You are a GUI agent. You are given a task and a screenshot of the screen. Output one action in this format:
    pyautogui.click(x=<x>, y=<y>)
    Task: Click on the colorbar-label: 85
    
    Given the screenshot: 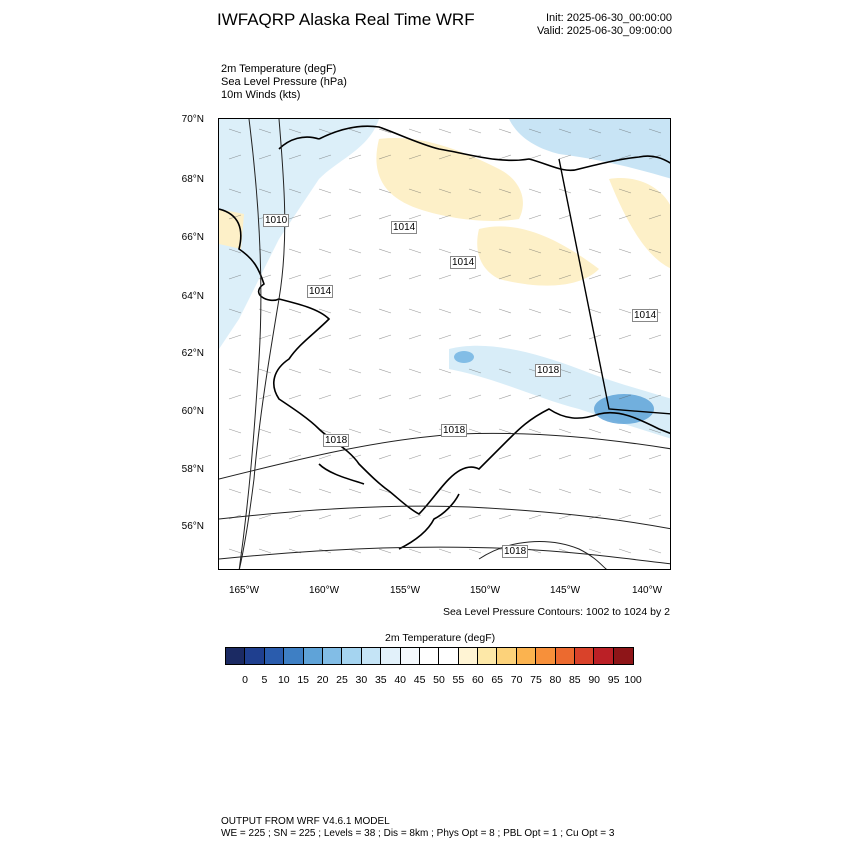 What is the action you would take?
    pyautogui.click(x=574, y=680)
    